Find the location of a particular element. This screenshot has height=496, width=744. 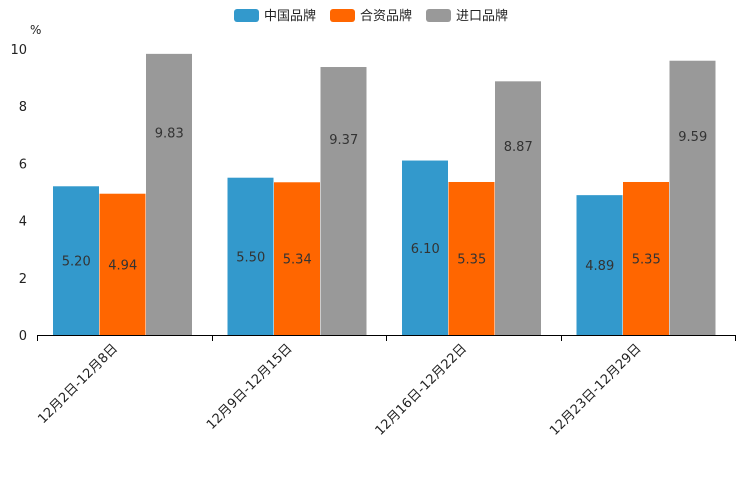

x-category-label-3: 12月16日-12月22日 is located at coordinates (421, 389).